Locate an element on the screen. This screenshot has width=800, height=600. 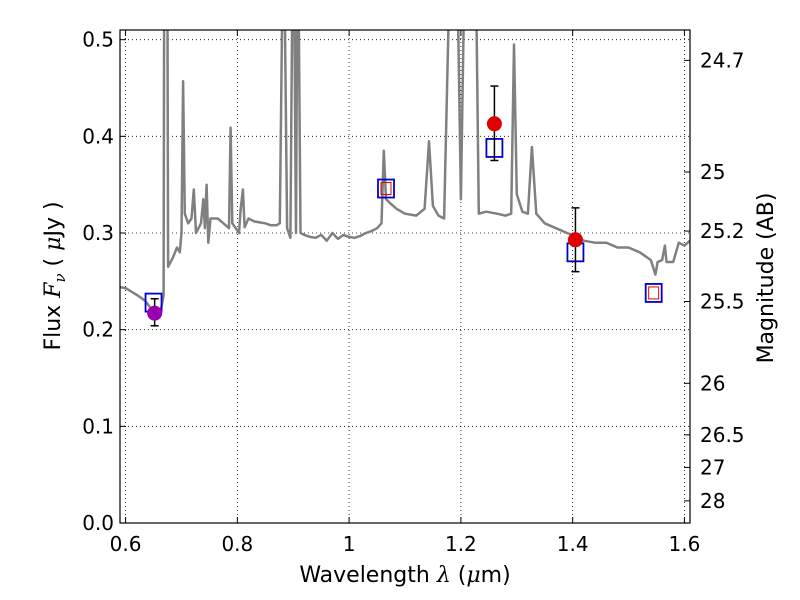
y-tick-label: 0.4 is located at coordinates (98, 136).